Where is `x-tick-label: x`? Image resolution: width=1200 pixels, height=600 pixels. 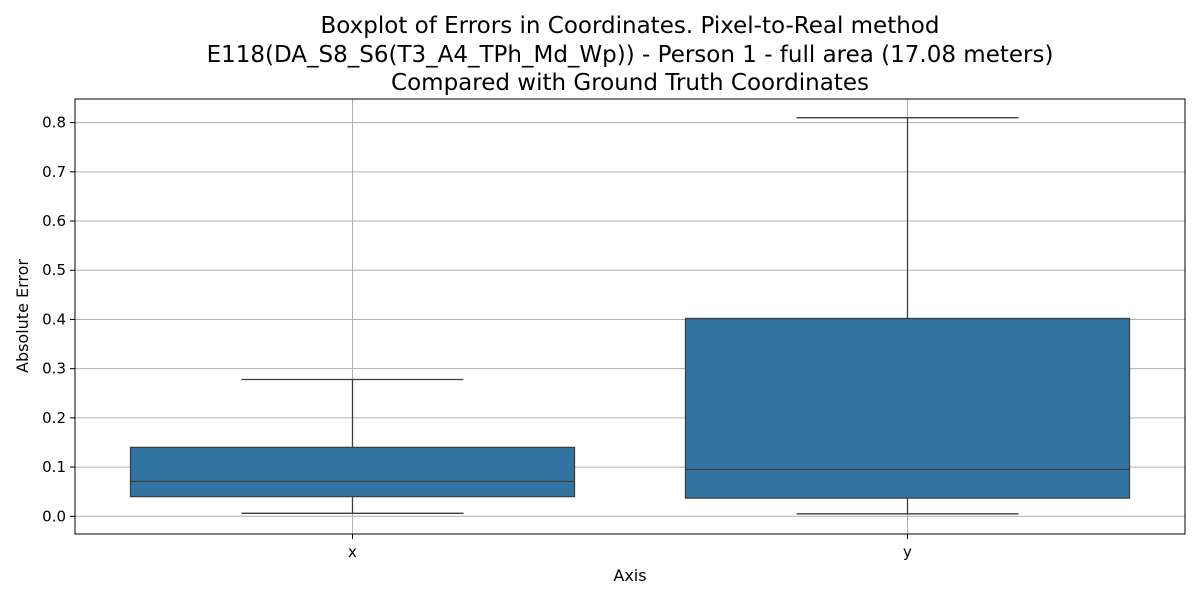
x-tick-label: x is located at coordinates (352, 552).